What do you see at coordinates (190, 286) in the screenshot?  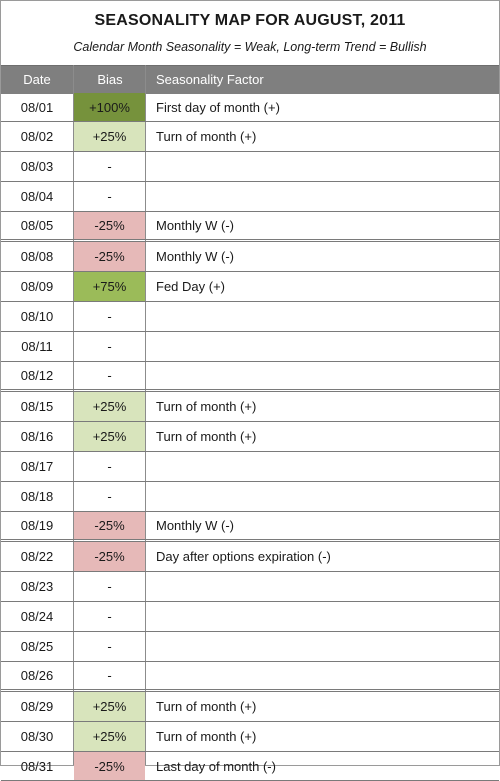 I see `seasonality-factor-cell: Fed Day (+)` at bounding box center [190, 286].